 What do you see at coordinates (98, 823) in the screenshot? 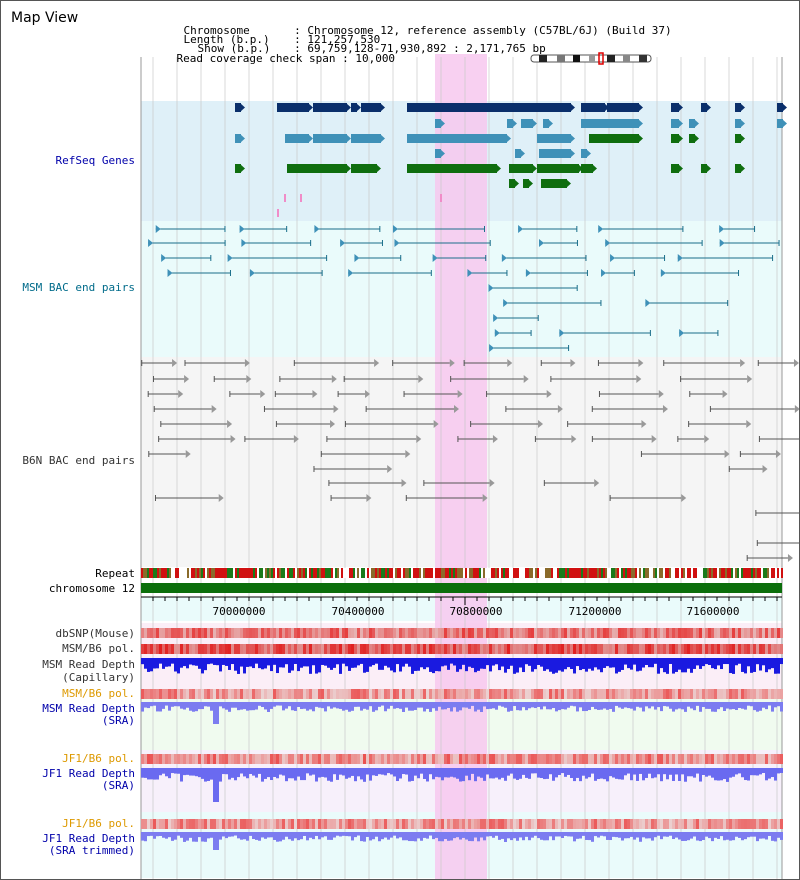
I see `track-label-jf1-b6-pol-2: JF1/B6 pol.` at bounding box center [98, 823].